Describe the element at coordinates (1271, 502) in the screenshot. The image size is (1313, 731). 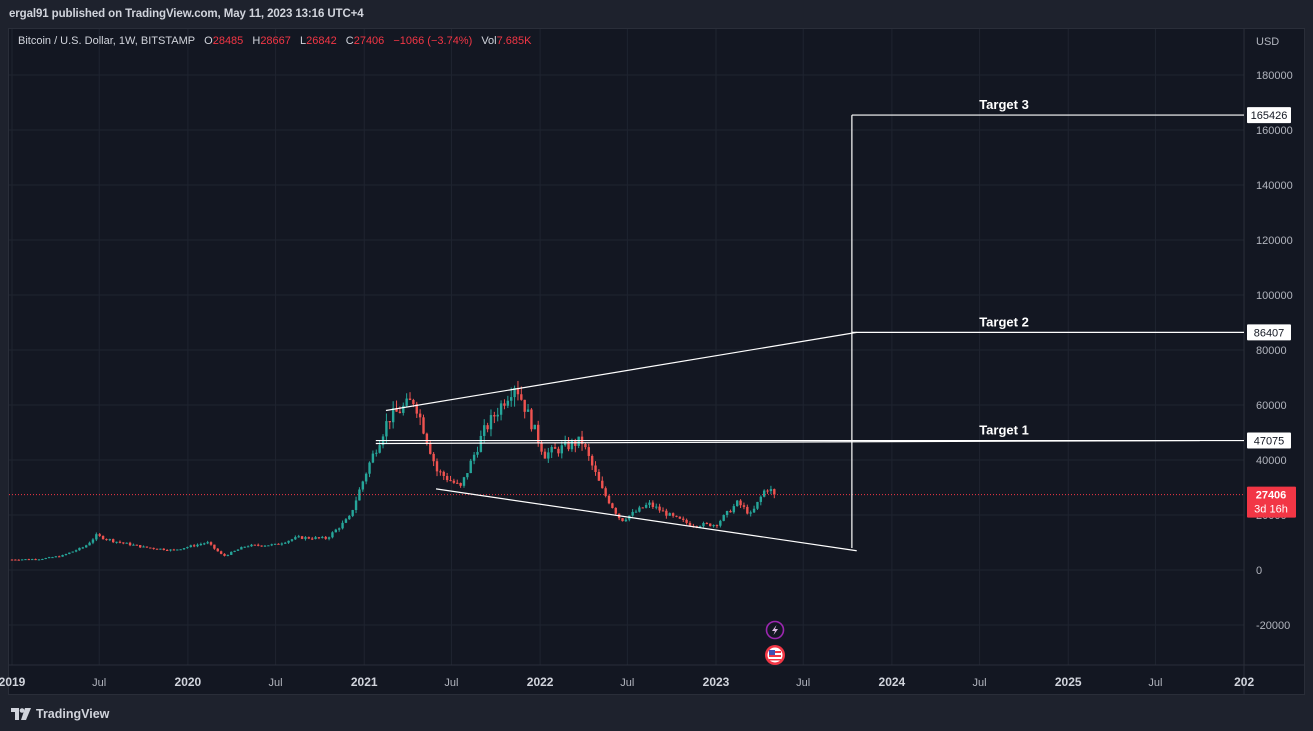
I see `current-price-tag` at that location.